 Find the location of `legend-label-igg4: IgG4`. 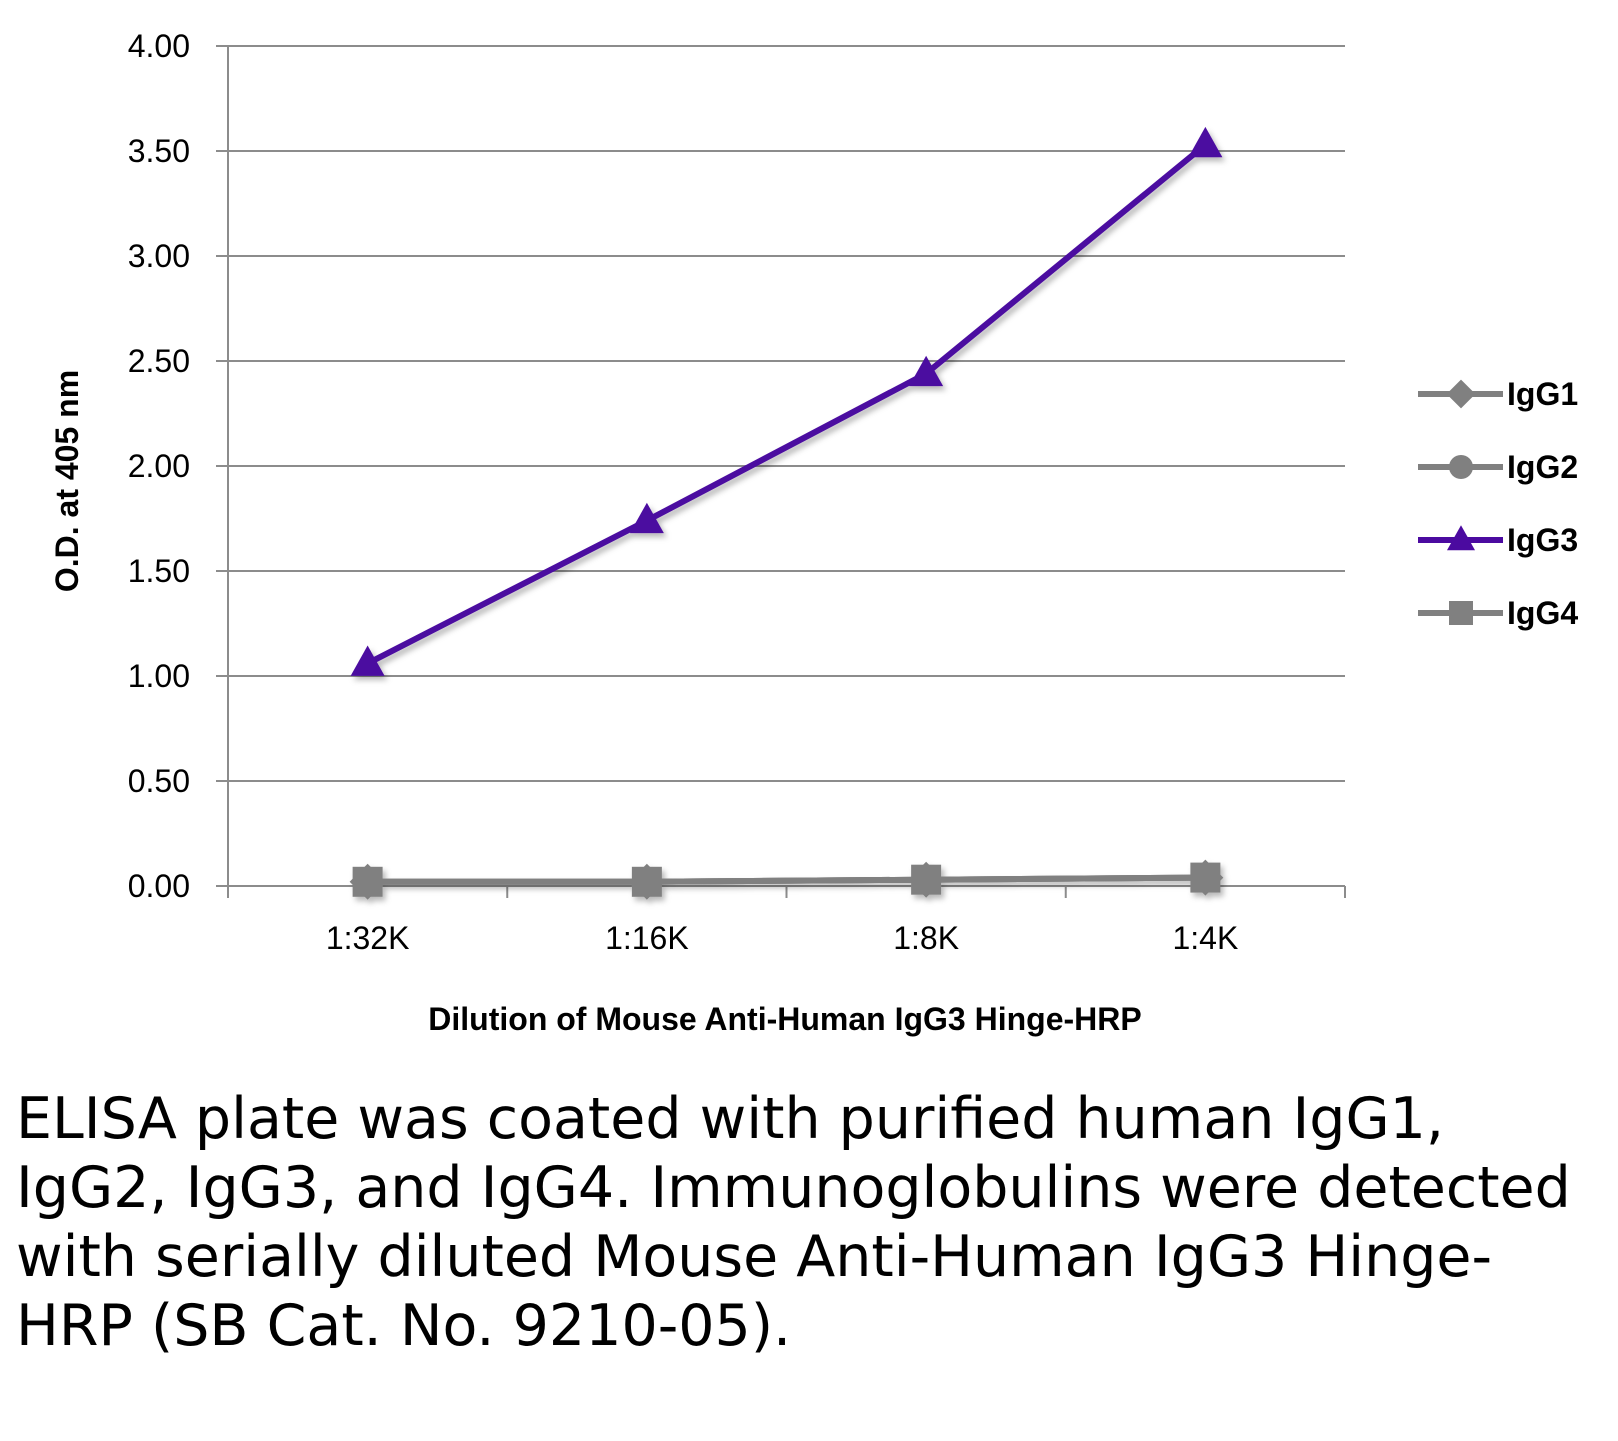

legend-label-igg4: IgG4 is located at coordinates (1542, 613).